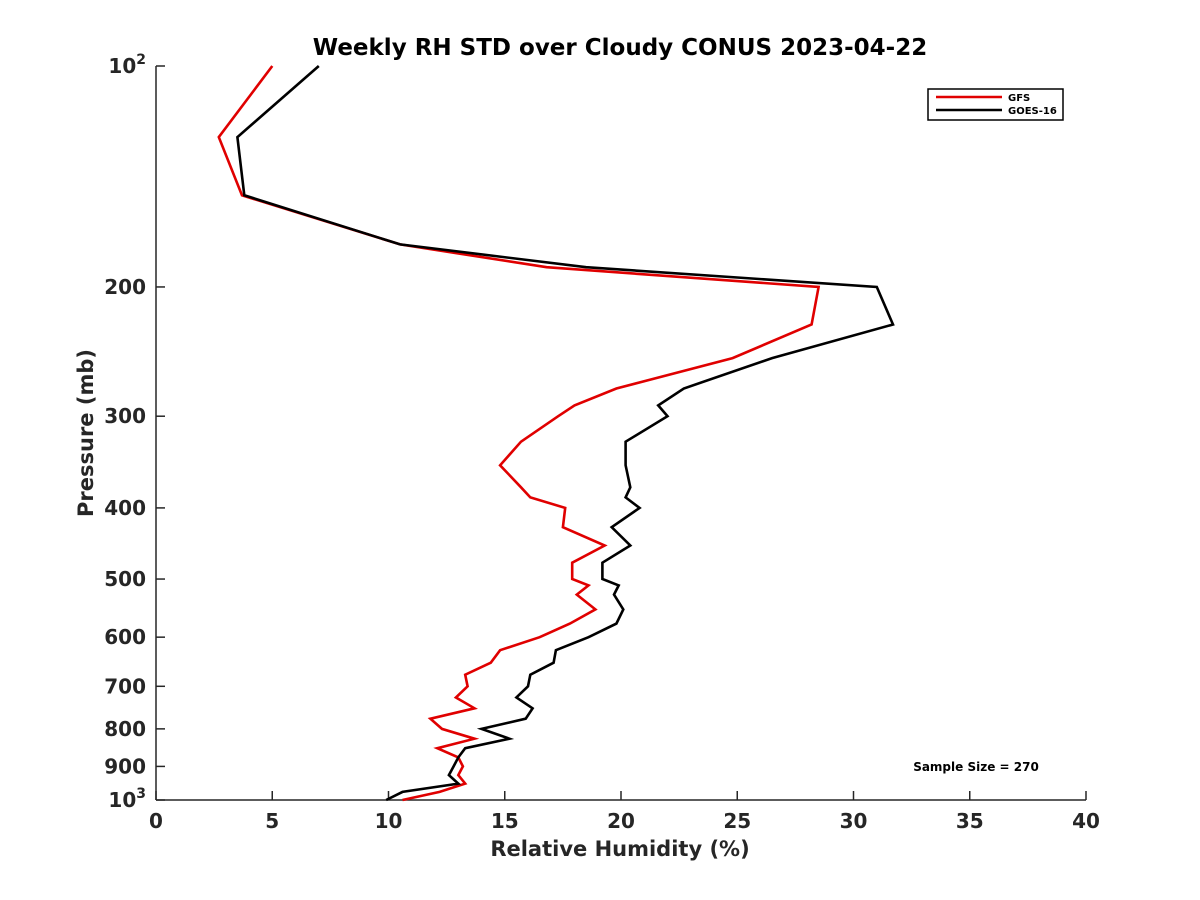  Describe the element at coordinates (125, 729) in the screenshot. I see `y-tick-label: 800` at that location.